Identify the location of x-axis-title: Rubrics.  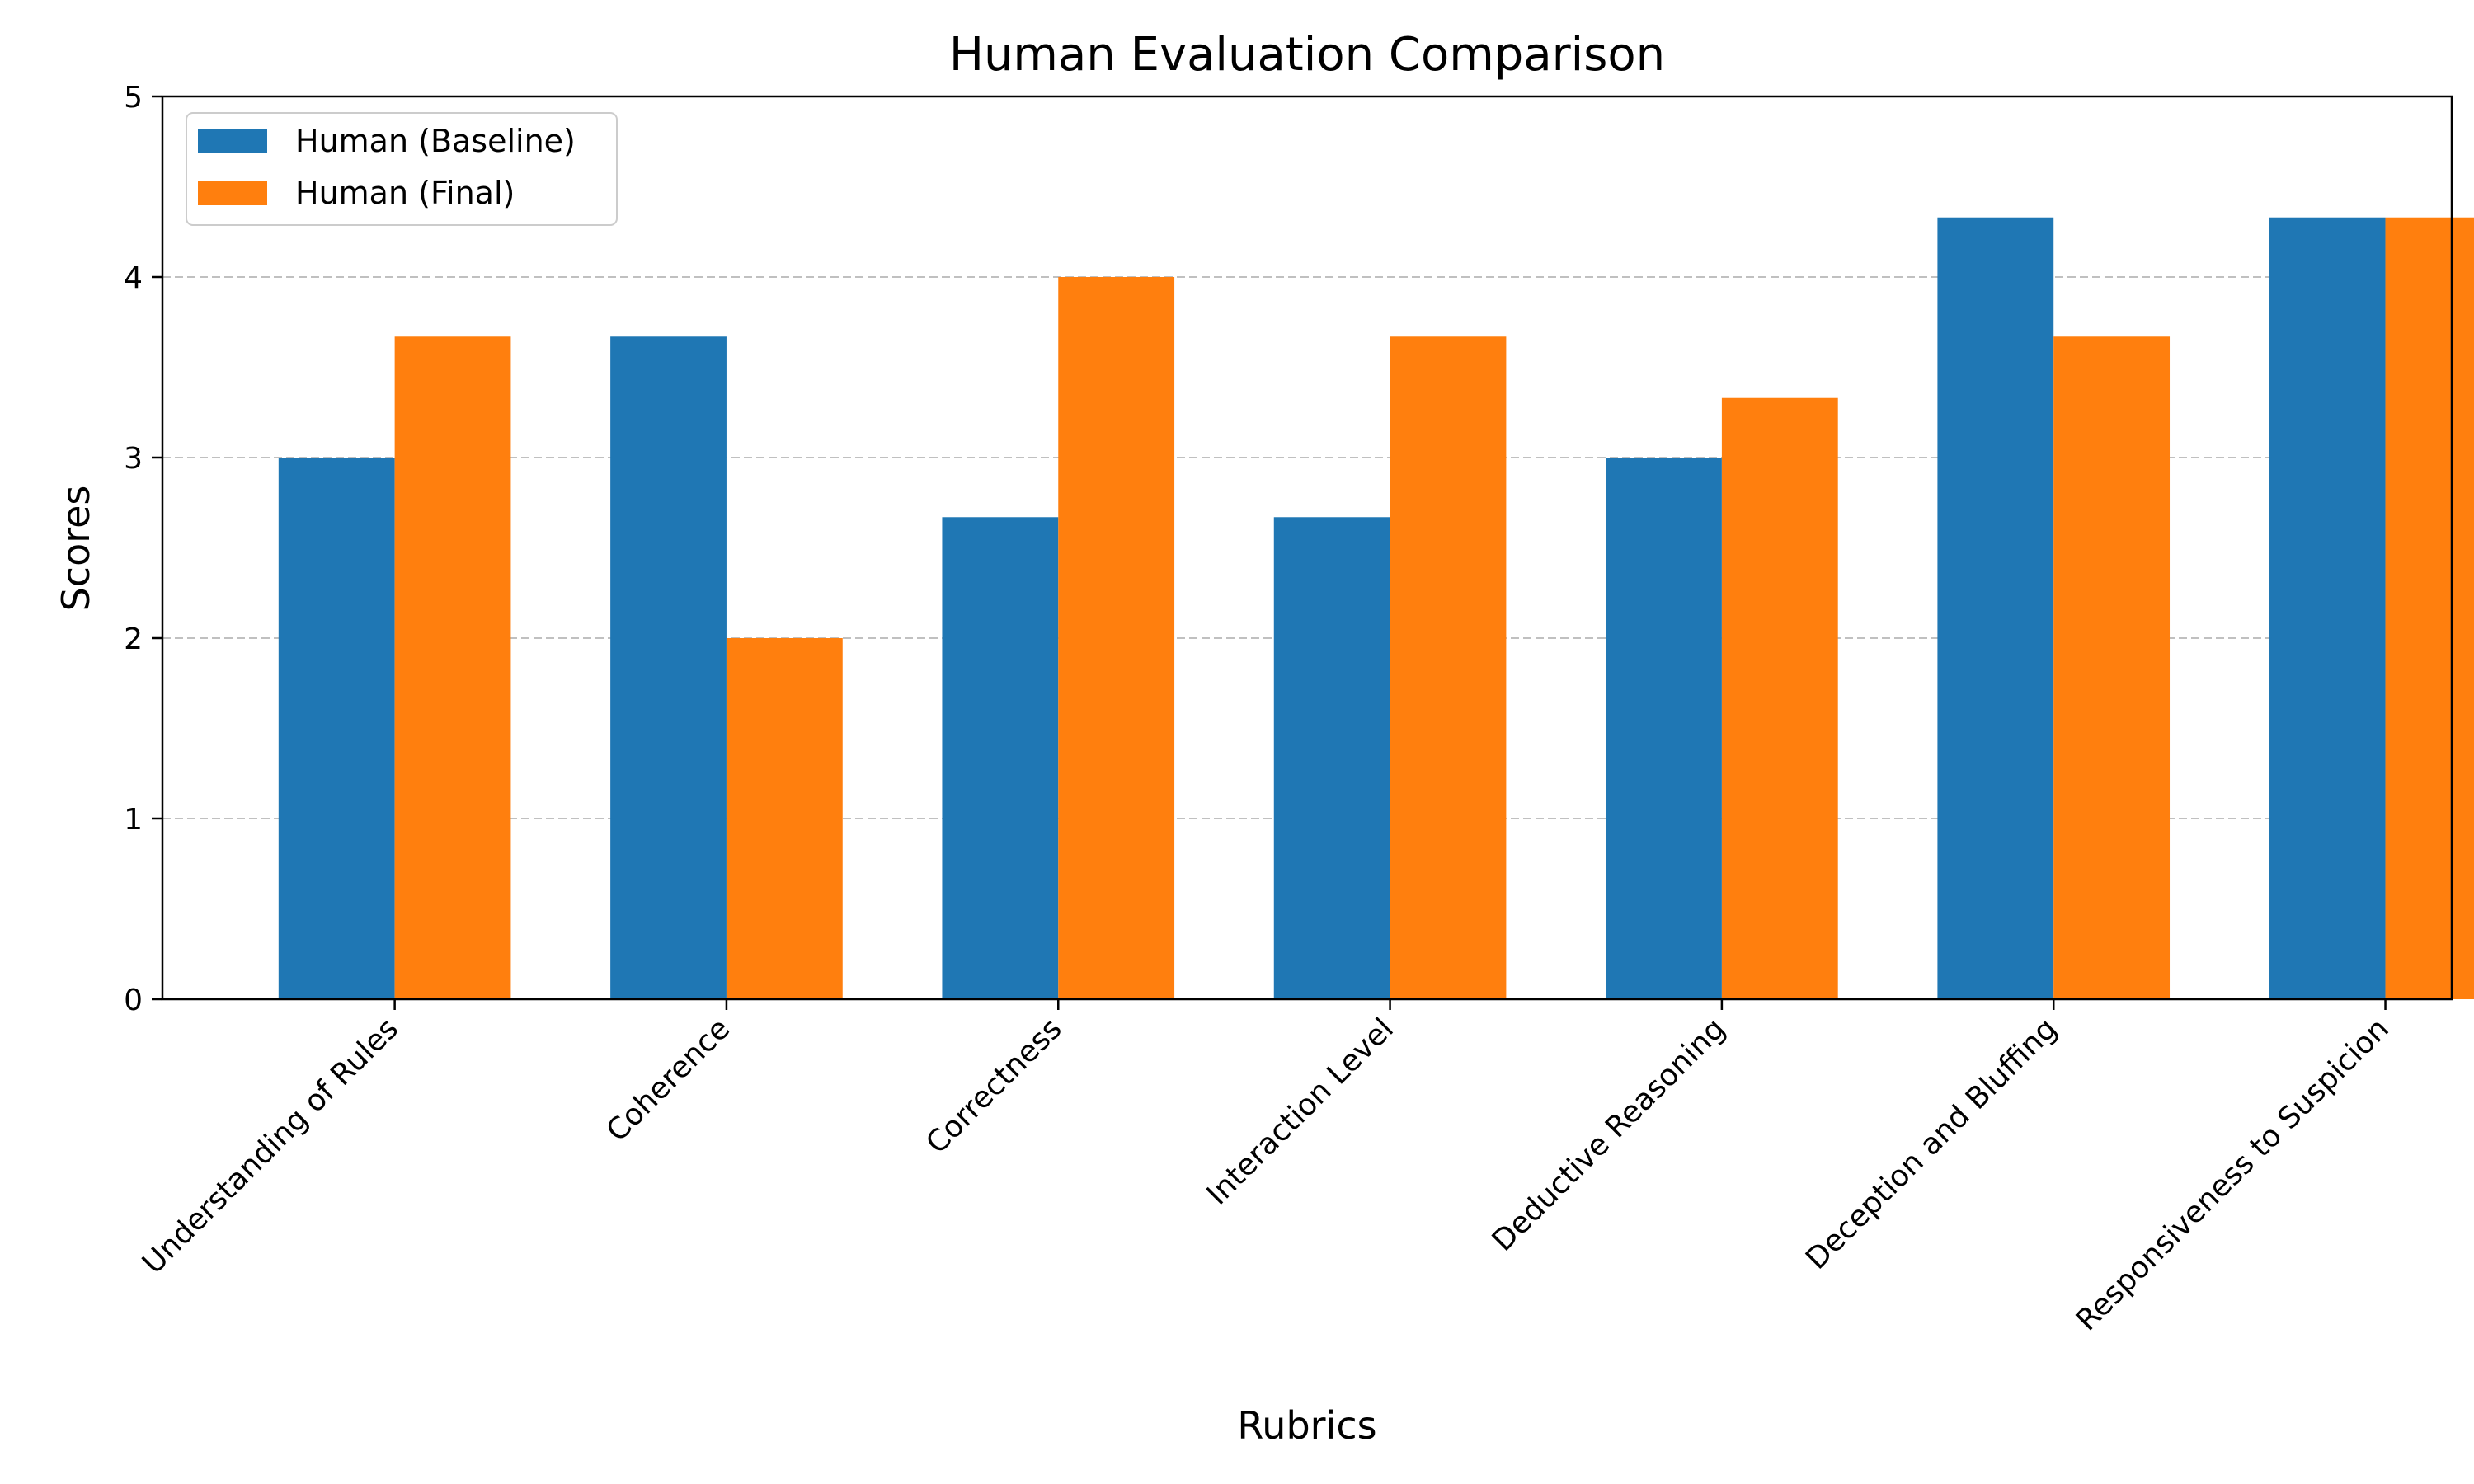
(1306, 1425).